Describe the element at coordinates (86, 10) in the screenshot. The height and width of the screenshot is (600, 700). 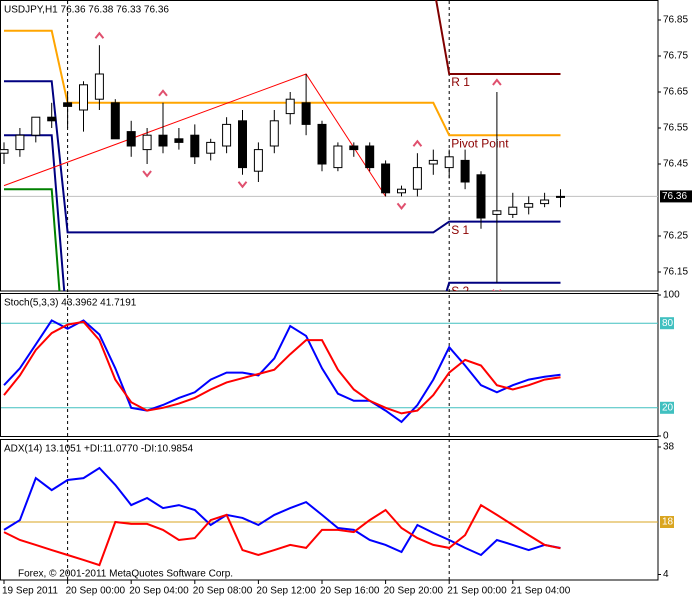
I see `panel-title: USDJPY,H1 76.36 76.38 76.33 76.36` at that location.